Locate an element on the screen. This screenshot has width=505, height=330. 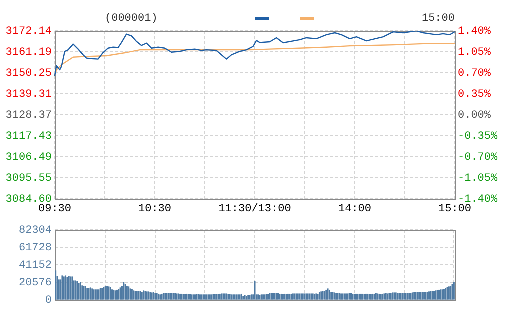
y-tick-label: 61728 is located at coordinates (35, 248).